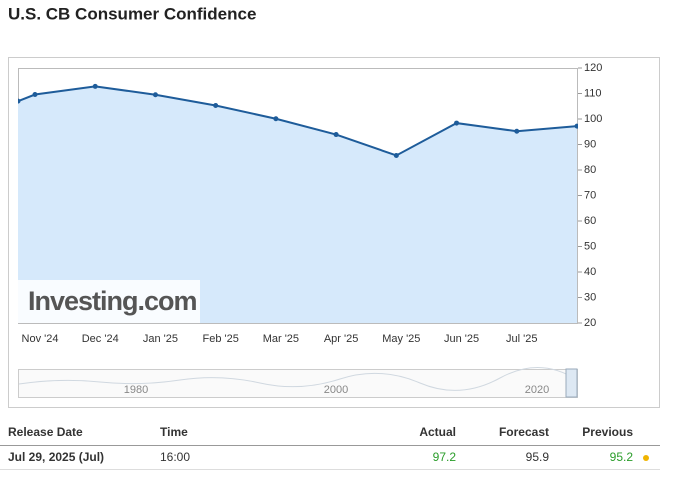 The image size is (676, 477). Describe the element at coordinates (521, 339) in the screenshot. I see `x-tick-label: Jul '25` at that location.